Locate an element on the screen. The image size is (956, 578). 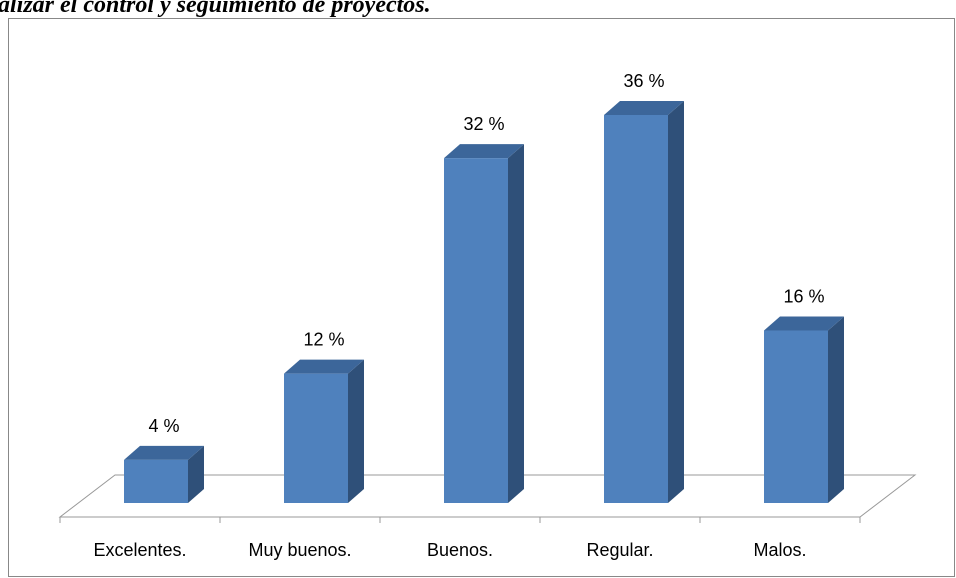
x-tick-label: Excelentes. is located at coordinates (139, 550).